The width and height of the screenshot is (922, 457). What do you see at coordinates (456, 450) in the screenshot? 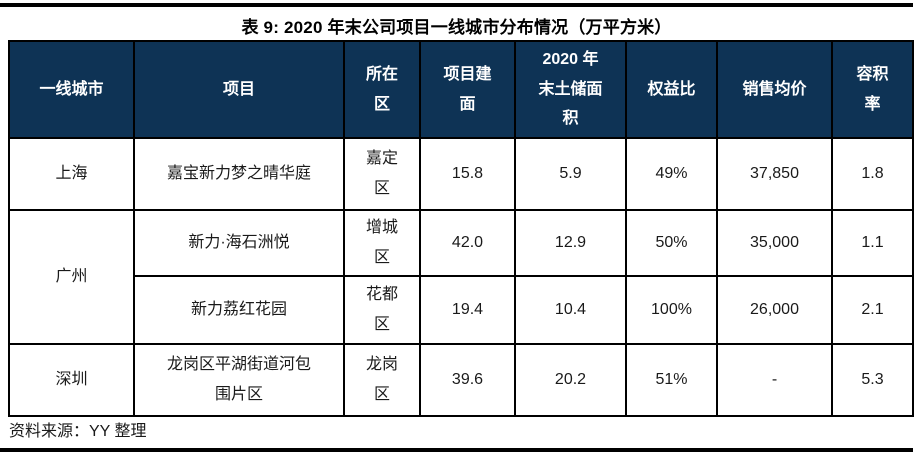
I see `bottom-rule` at bounding box center [456, 450].